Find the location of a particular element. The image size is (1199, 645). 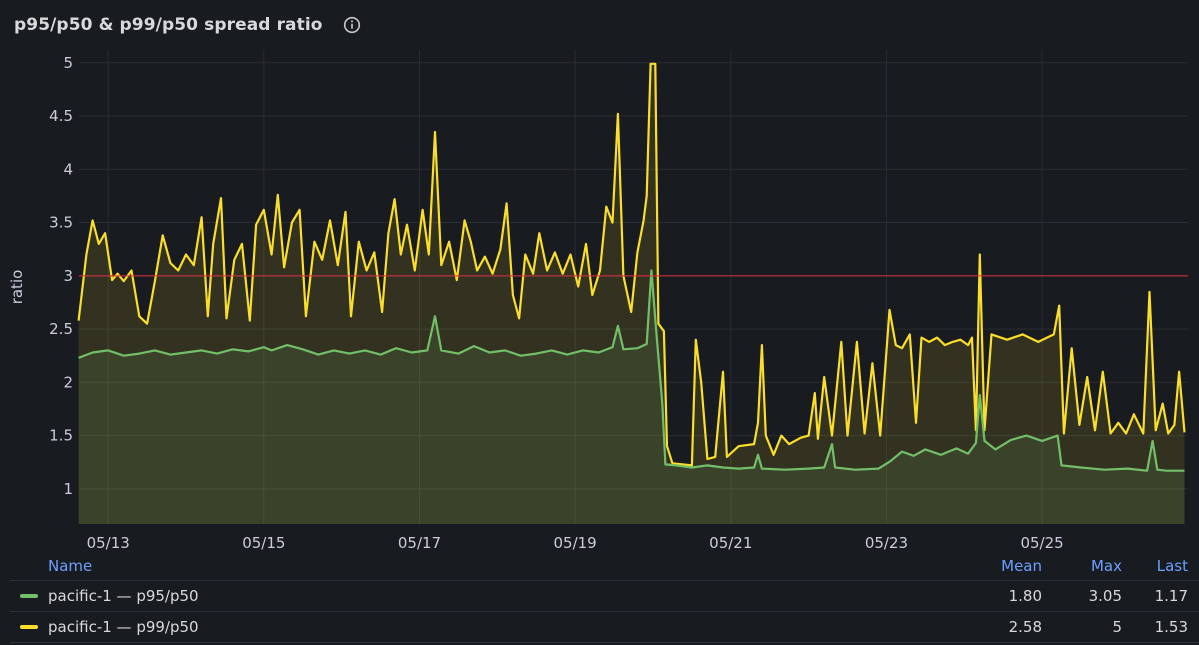

legend-header-mean: Mean is located at coordinates (1021, 566).